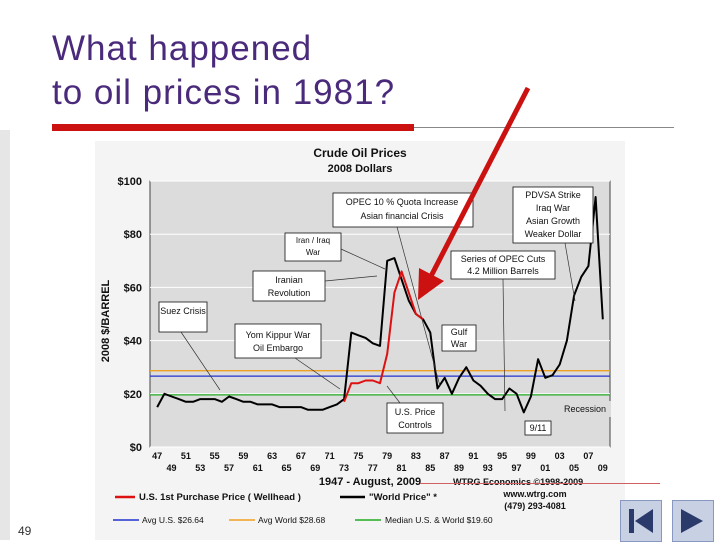 This screenshot has width=720, height=542. Describe the element at coordinates (106, 320) in the screenshot. I see `y-axis-label: 2008 $/BARREL` at that location.